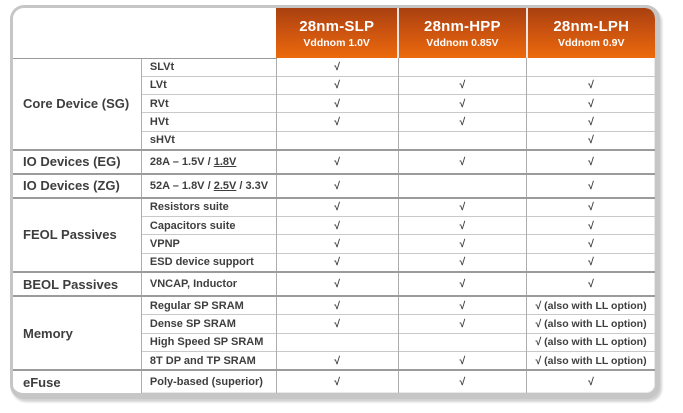 The image size is (683, 413). Describe the element at coordinates (77, 234) in the screenshot. I see `category-cell-feol-passives: FEOL Passives` at that location.